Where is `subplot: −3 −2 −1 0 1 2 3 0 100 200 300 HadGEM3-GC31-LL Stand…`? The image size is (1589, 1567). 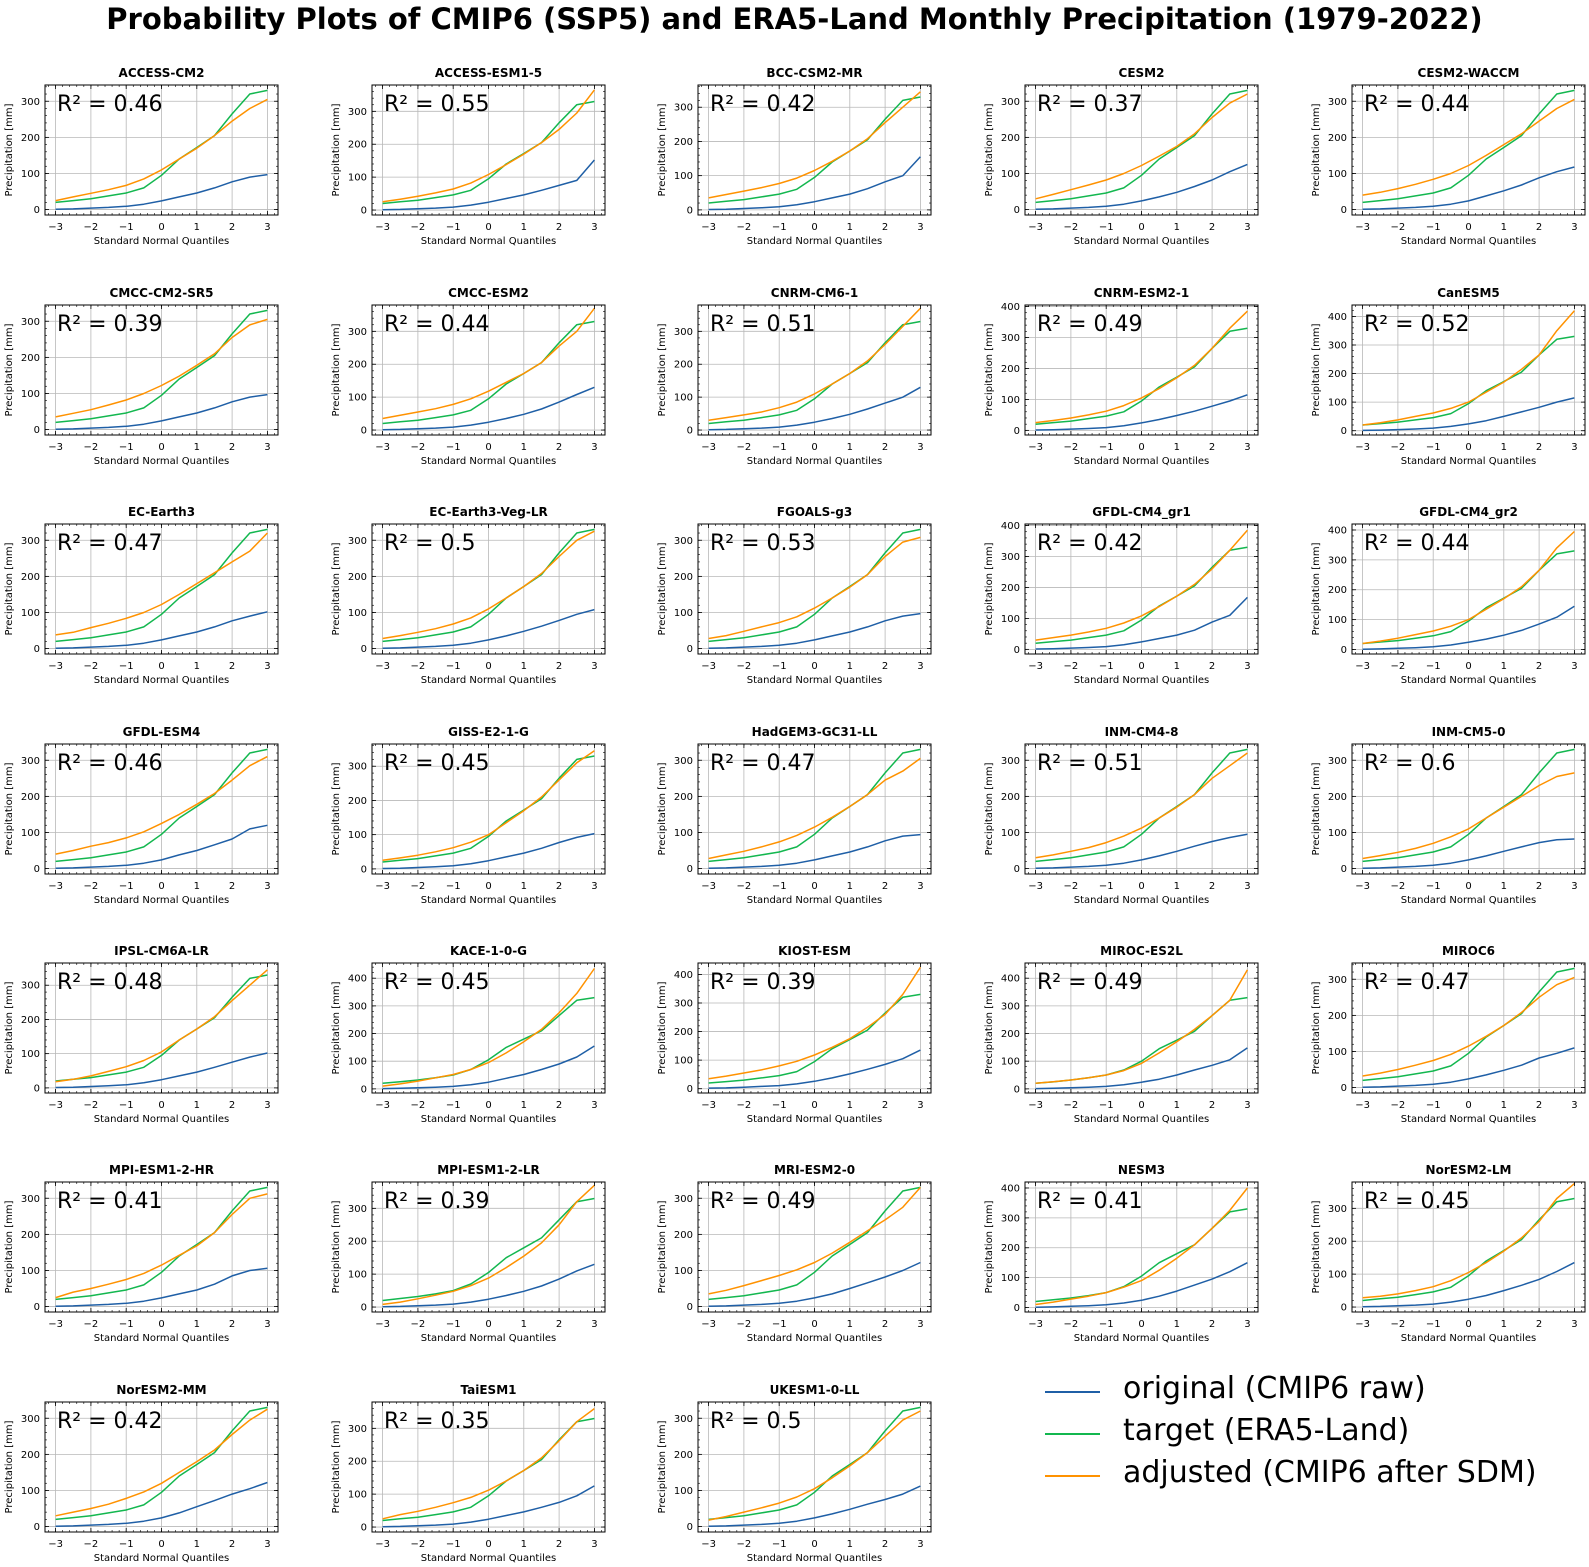 subplot: −3 −2 −1 0 1 2 3 0 100 200 300 HadGEM3-GC31-LL Stand… is located at coordinates (794, 815).